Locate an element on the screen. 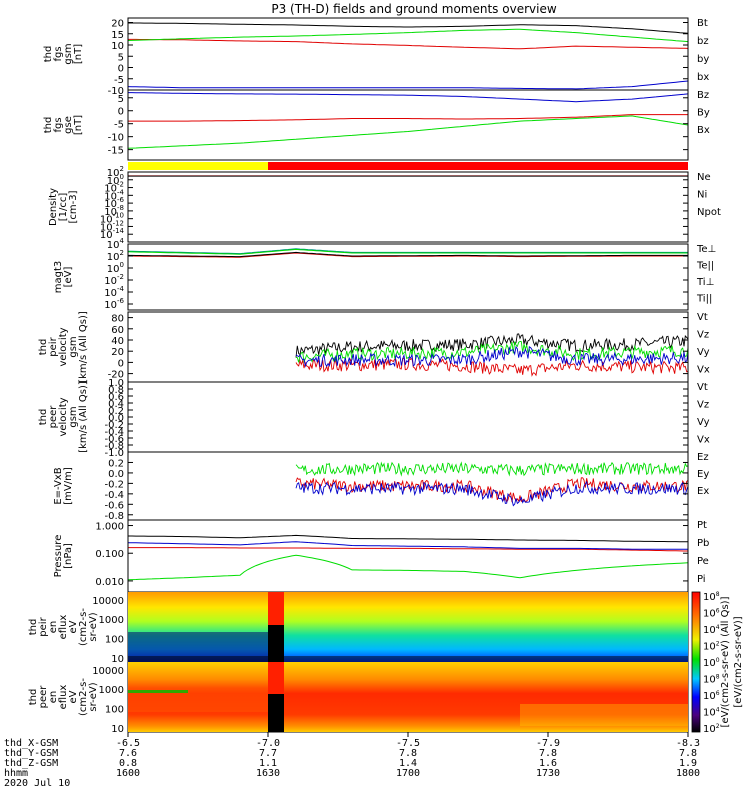 The width and height of the screenshot is (750, 800). legend-peer_velocity-3: Vx is located at coordinates (703, 440).